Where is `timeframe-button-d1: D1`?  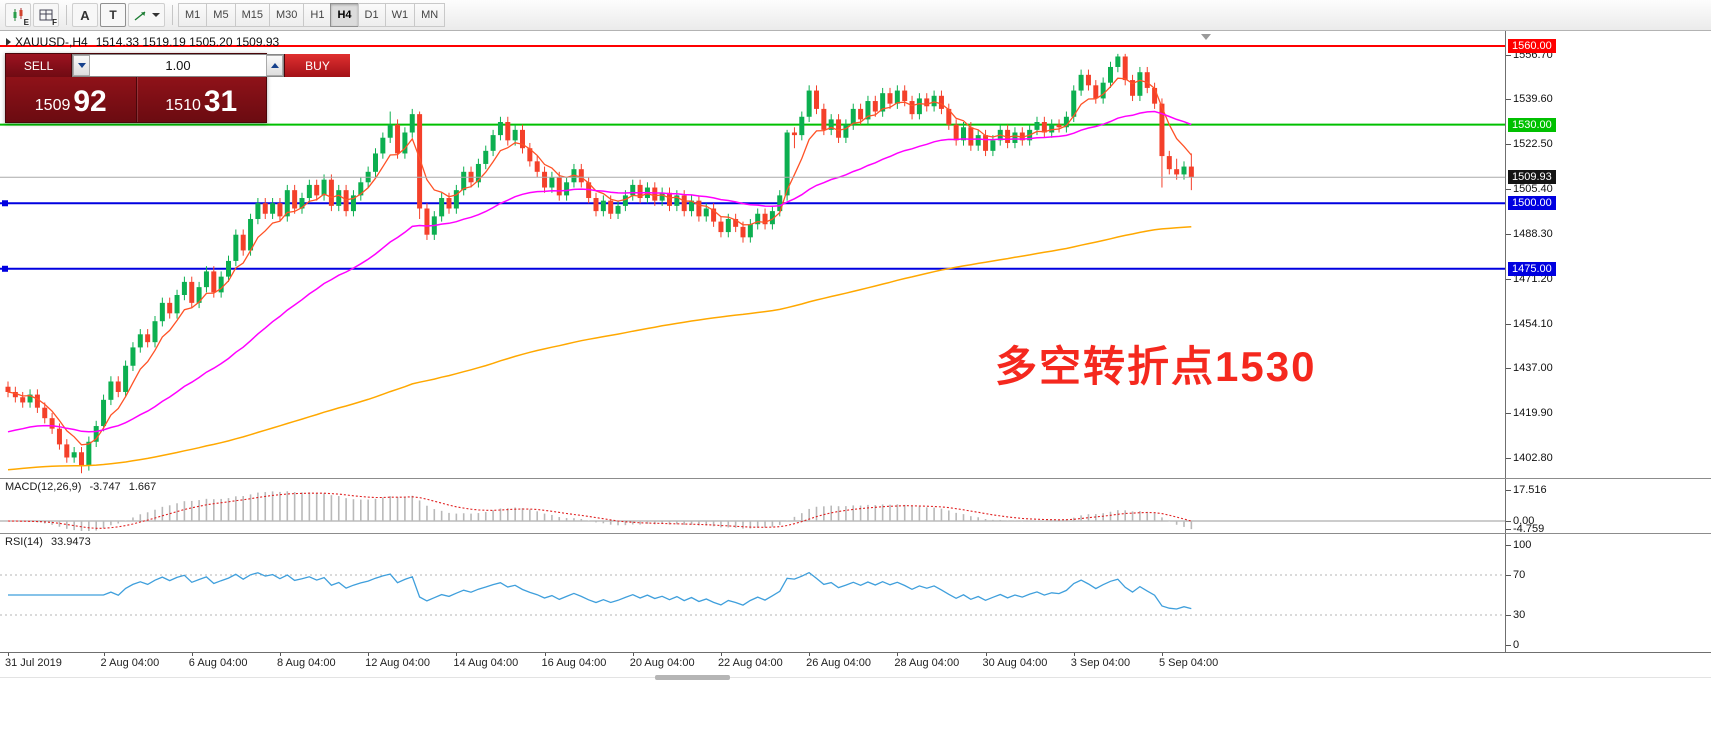 timeframe-button-d1: D1 is located at coordinates (371, 15).